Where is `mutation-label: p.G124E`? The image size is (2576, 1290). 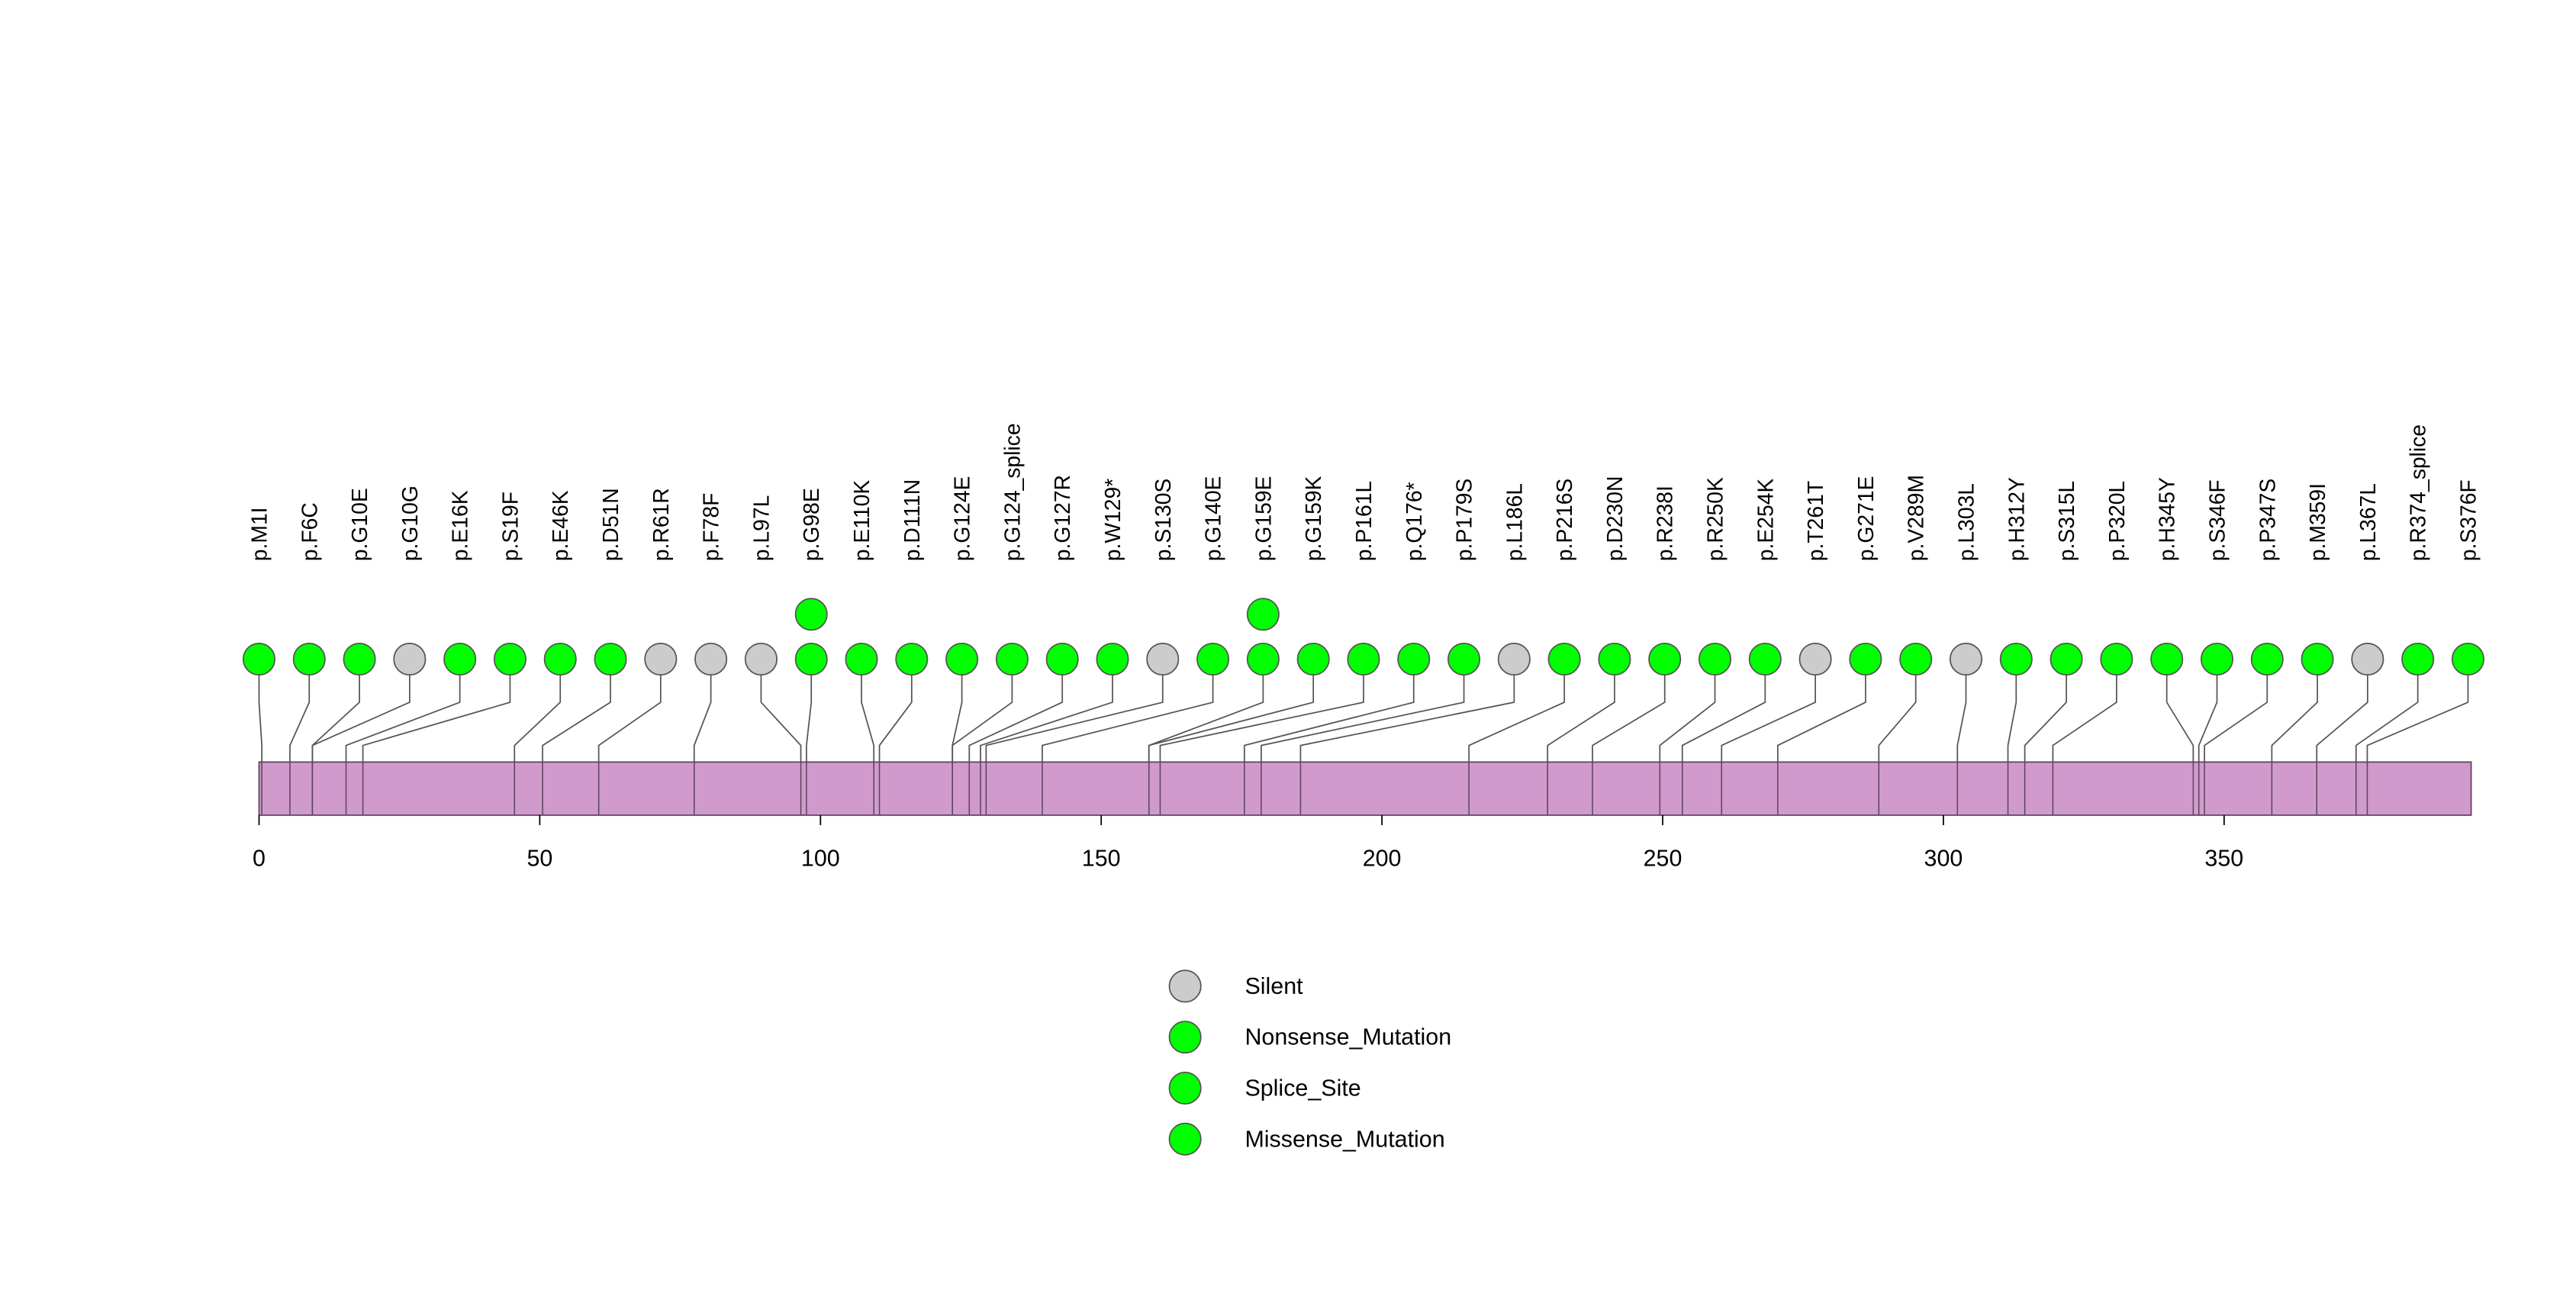 mutation-label: p.G124E is located at coordinates (962, 519).